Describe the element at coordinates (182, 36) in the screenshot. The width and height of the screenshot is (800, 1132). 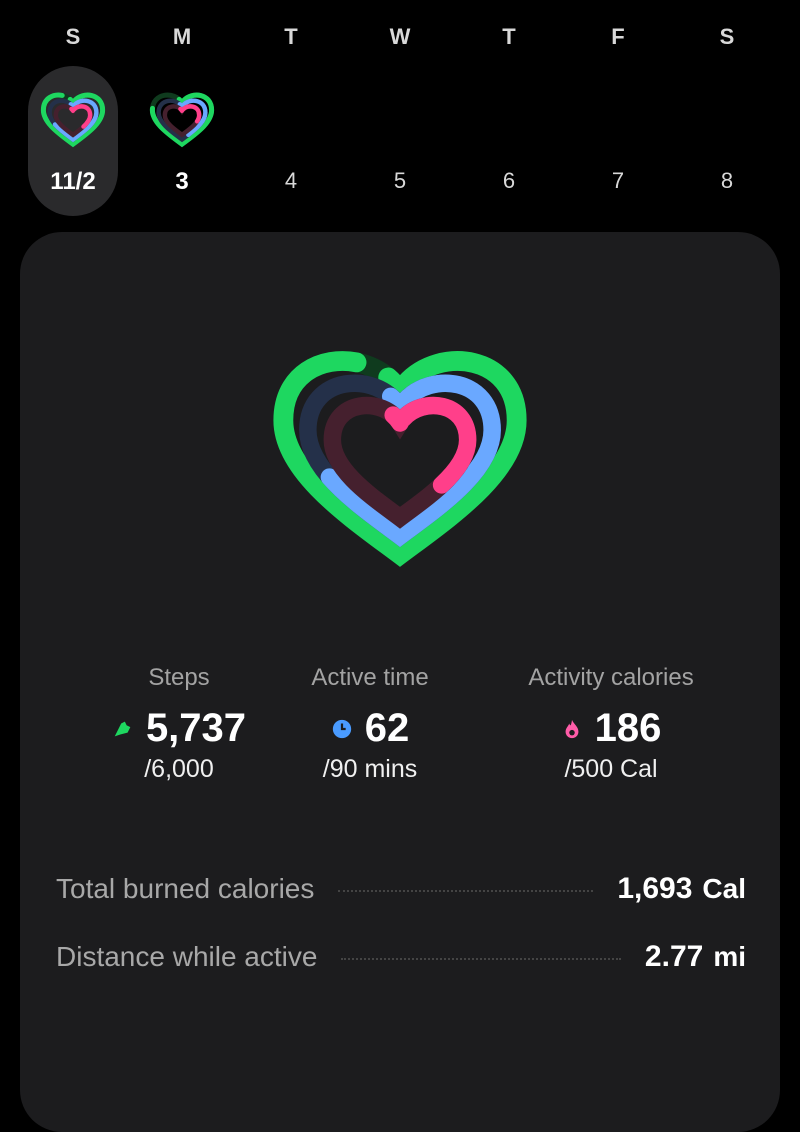
I see `day-letter: M` at that location.